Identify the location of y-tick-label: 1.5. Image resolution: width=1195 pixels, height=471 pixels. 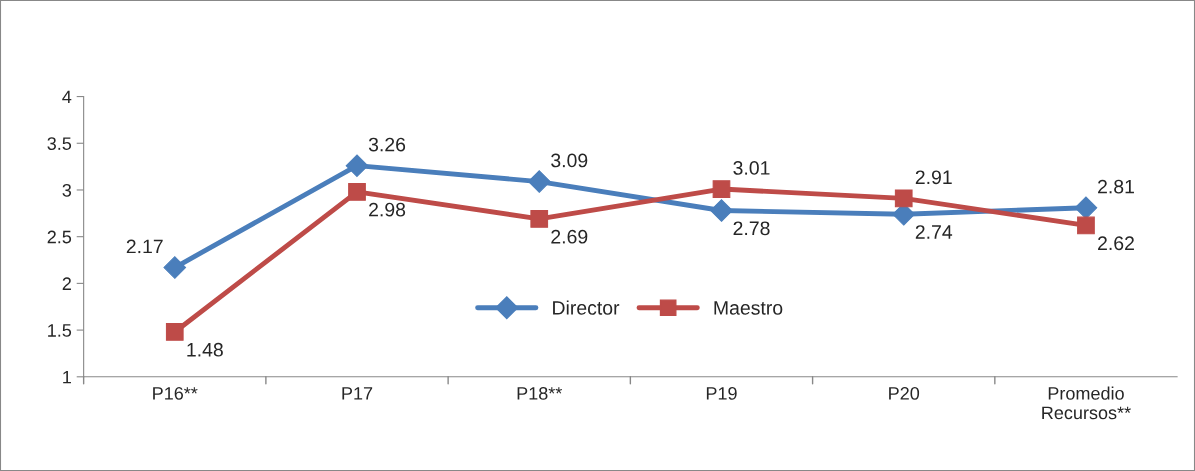
(60, 330).